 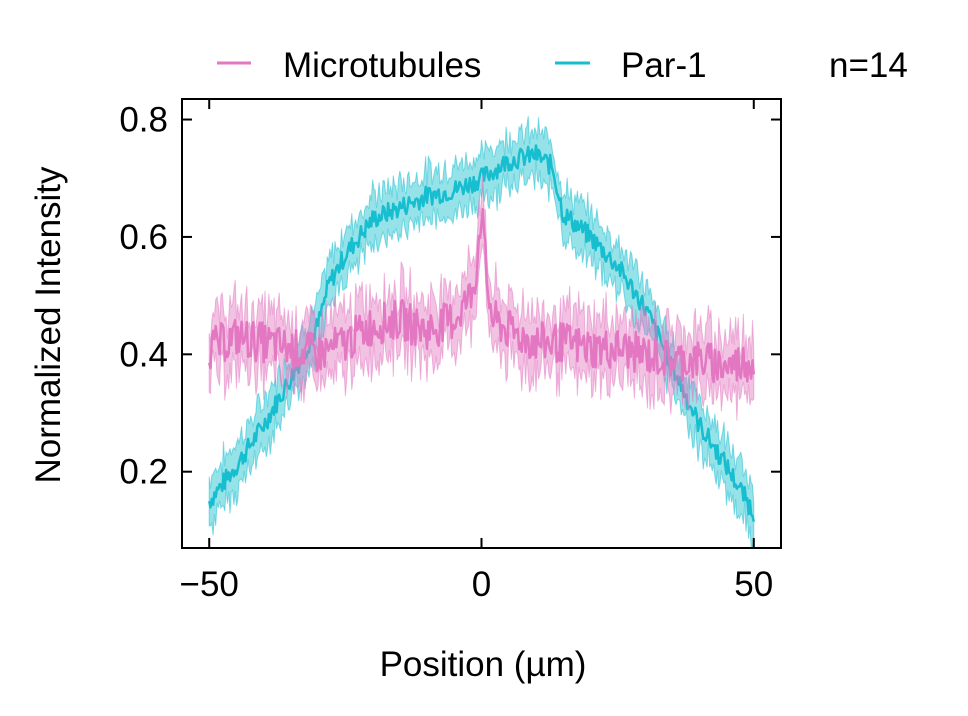 What do you see at coordinates (562, 65) in the screenshot?
I see `legend: Microtubules Par-1 n=14` at bounding box center [562, 65].